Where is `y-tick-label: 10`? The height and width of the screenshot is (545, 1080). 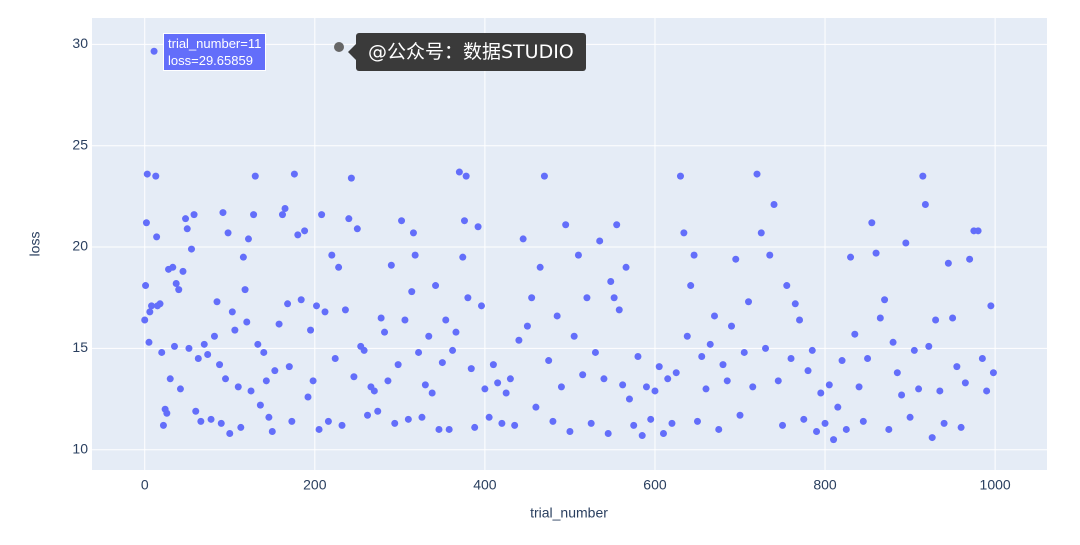 y-tick-label: 10 is located at coordinates (80, 448).